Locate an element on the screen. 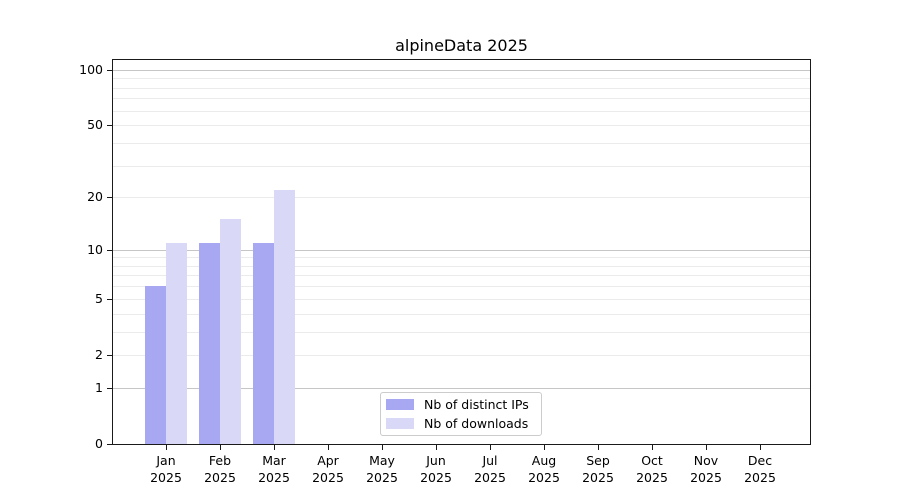 Image resolution: width=900 pixels, height=500 pixels. bar-downloads-feb is located at coordinates (230, 331).